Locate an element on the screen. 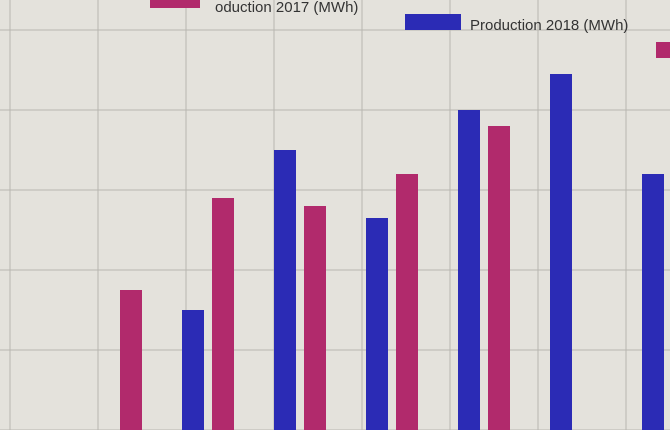 The image size is (670, 430). legend-label: Production 2018 (MWh) is located at coordinates (549, 25).